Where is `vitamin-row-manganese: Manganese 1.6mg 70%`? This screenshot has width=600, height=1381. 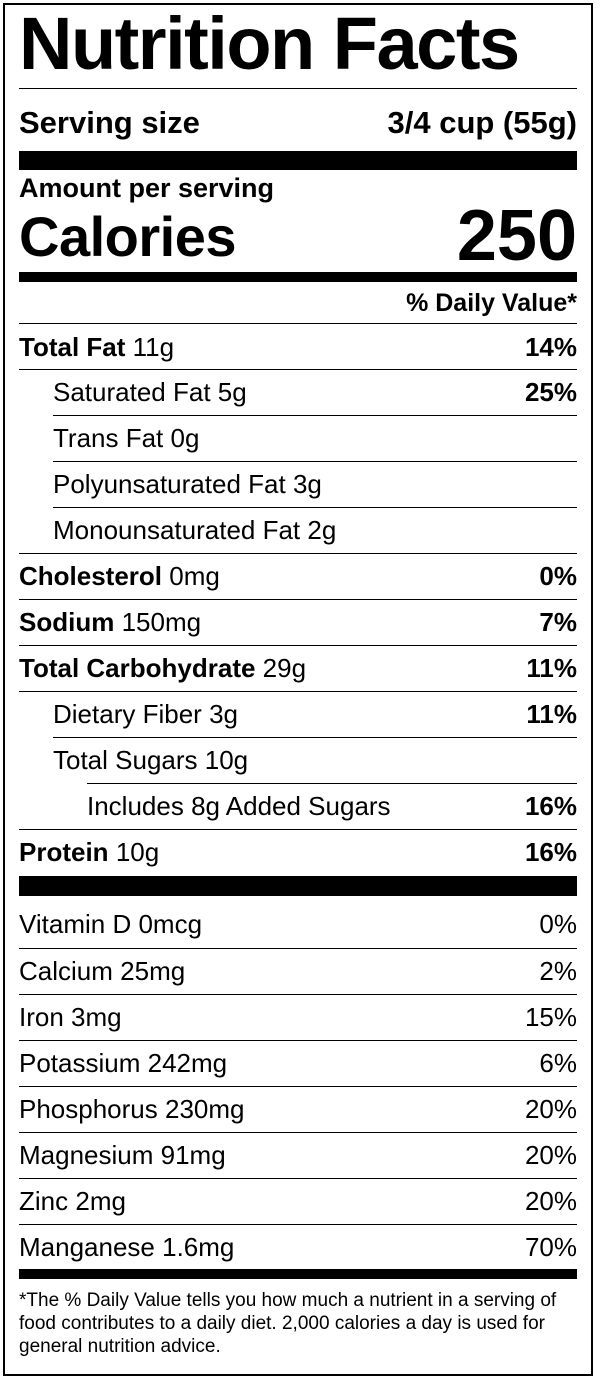 vitamin-row-manganese: Manganese 1.6mg 70% is located at coordinates (298, 1247).